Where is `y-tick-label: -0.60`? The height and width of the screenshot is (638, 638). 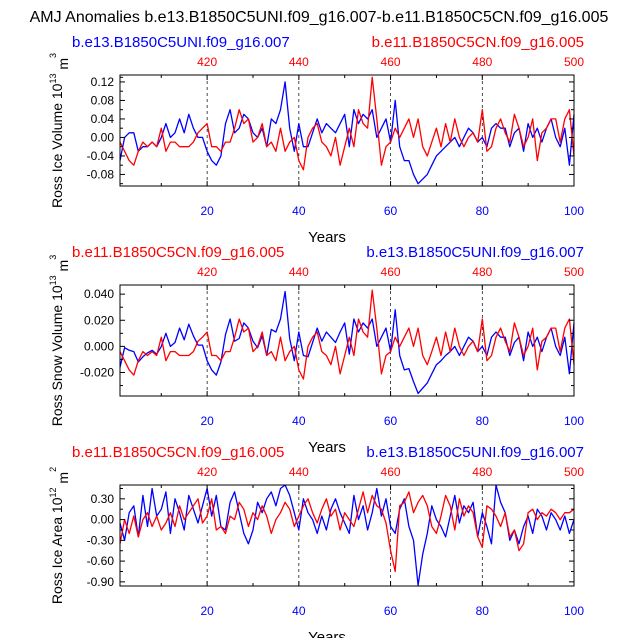
y-tick-label: -0.60 is located at coordinates (101, 561).